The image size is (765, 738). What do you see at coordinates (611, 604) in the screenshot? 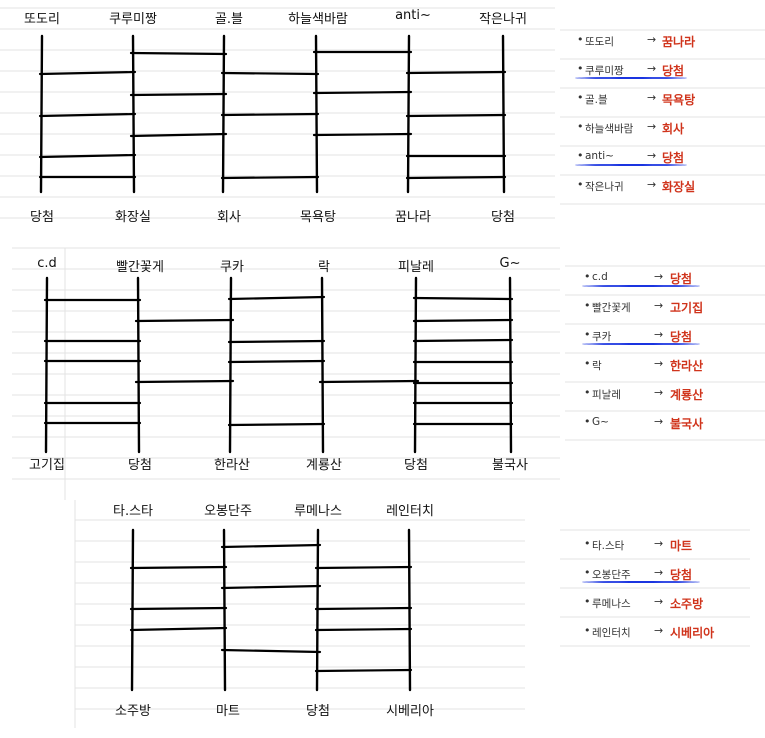
I see `summary-participant: 루메나스` at bounding box center [611, 604].